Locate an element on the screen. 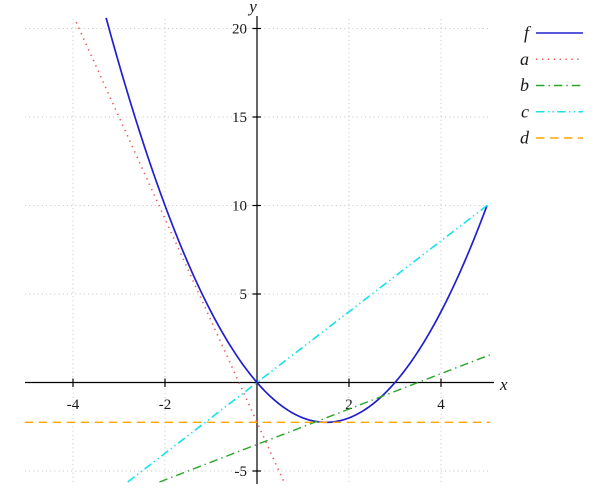 This screenshot has height=500, width=600. legend-label-f: f is located at coordinates (528, 33).